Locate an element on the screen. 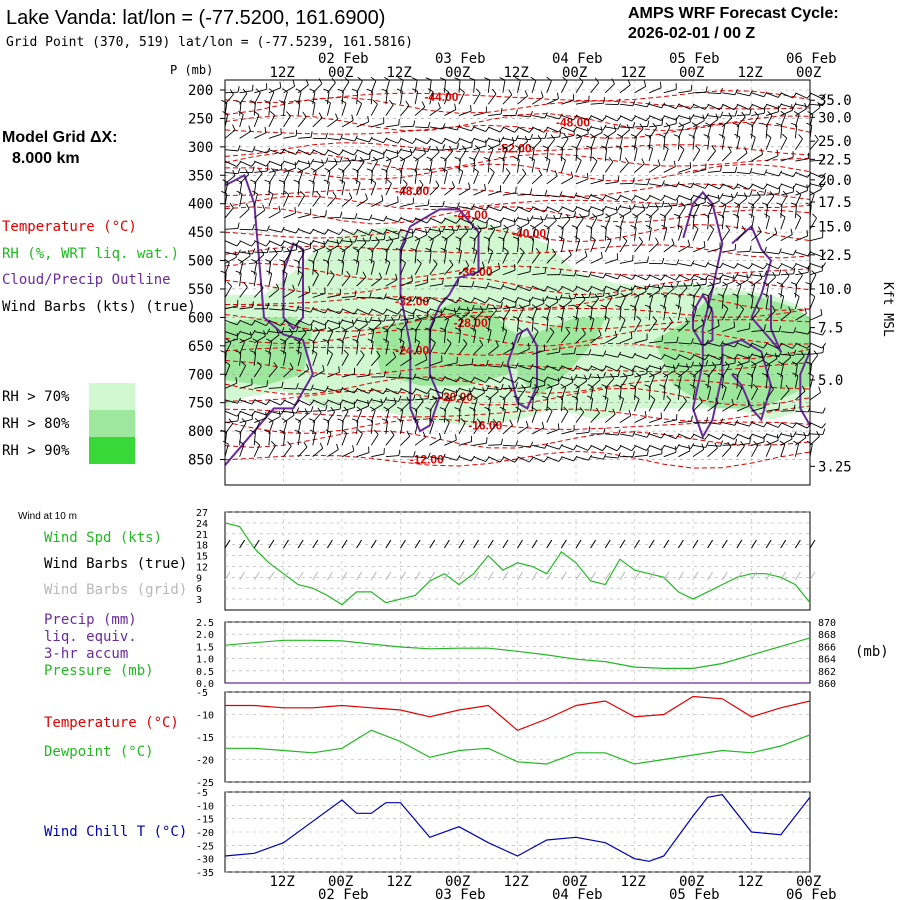 This screenshot has width=900, height=900. precip-panel-tick-label: 1.5 is located at coordinates (205, 647).